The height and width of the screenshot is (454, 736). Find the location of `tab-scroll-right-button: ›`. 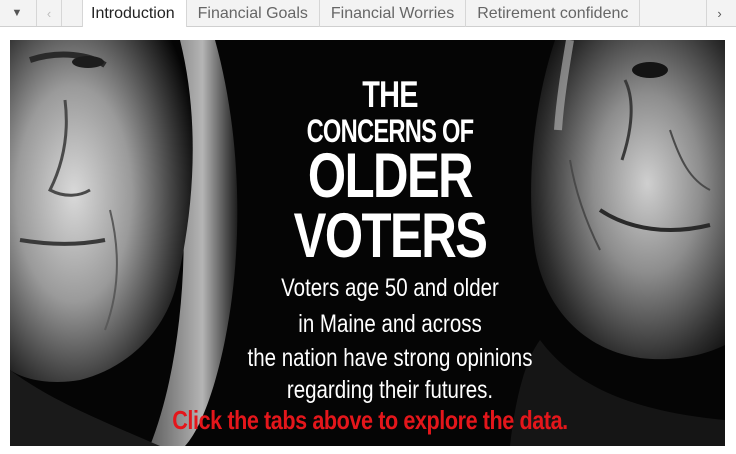

tab-scroll-right-button: › is located at coordinates (719, 13).